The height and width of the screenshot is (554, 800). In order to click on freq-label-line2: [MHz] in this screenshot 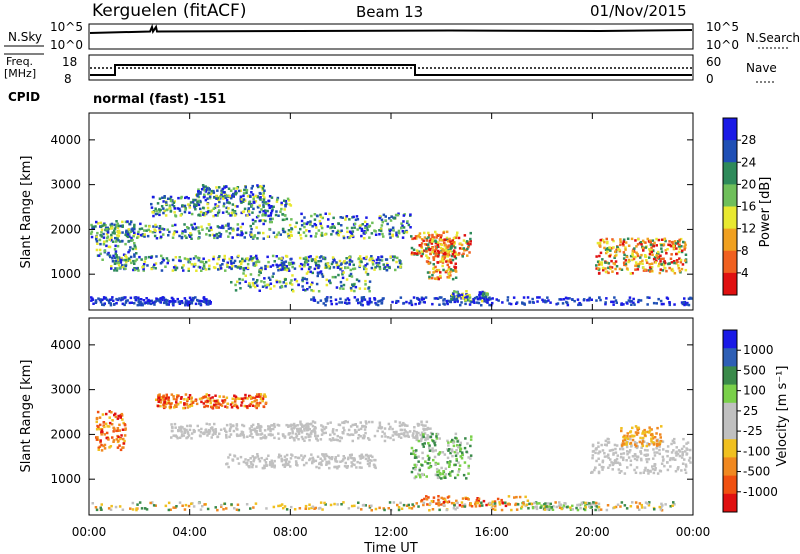, I will do `click(20, 73)`.